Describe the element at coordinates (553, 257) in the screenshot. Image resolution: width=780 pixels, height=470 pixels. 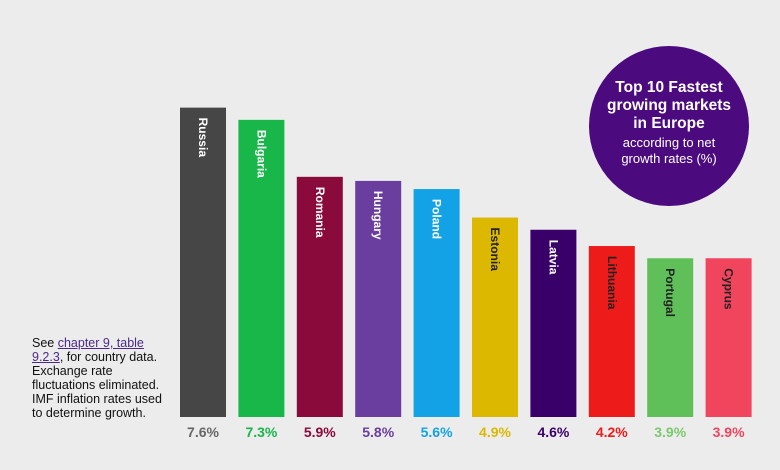
I see `category-label: Latvia` at that location.